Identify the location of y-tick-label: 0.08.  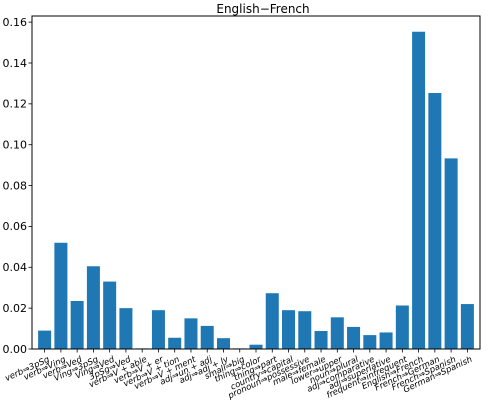
(15, 185).